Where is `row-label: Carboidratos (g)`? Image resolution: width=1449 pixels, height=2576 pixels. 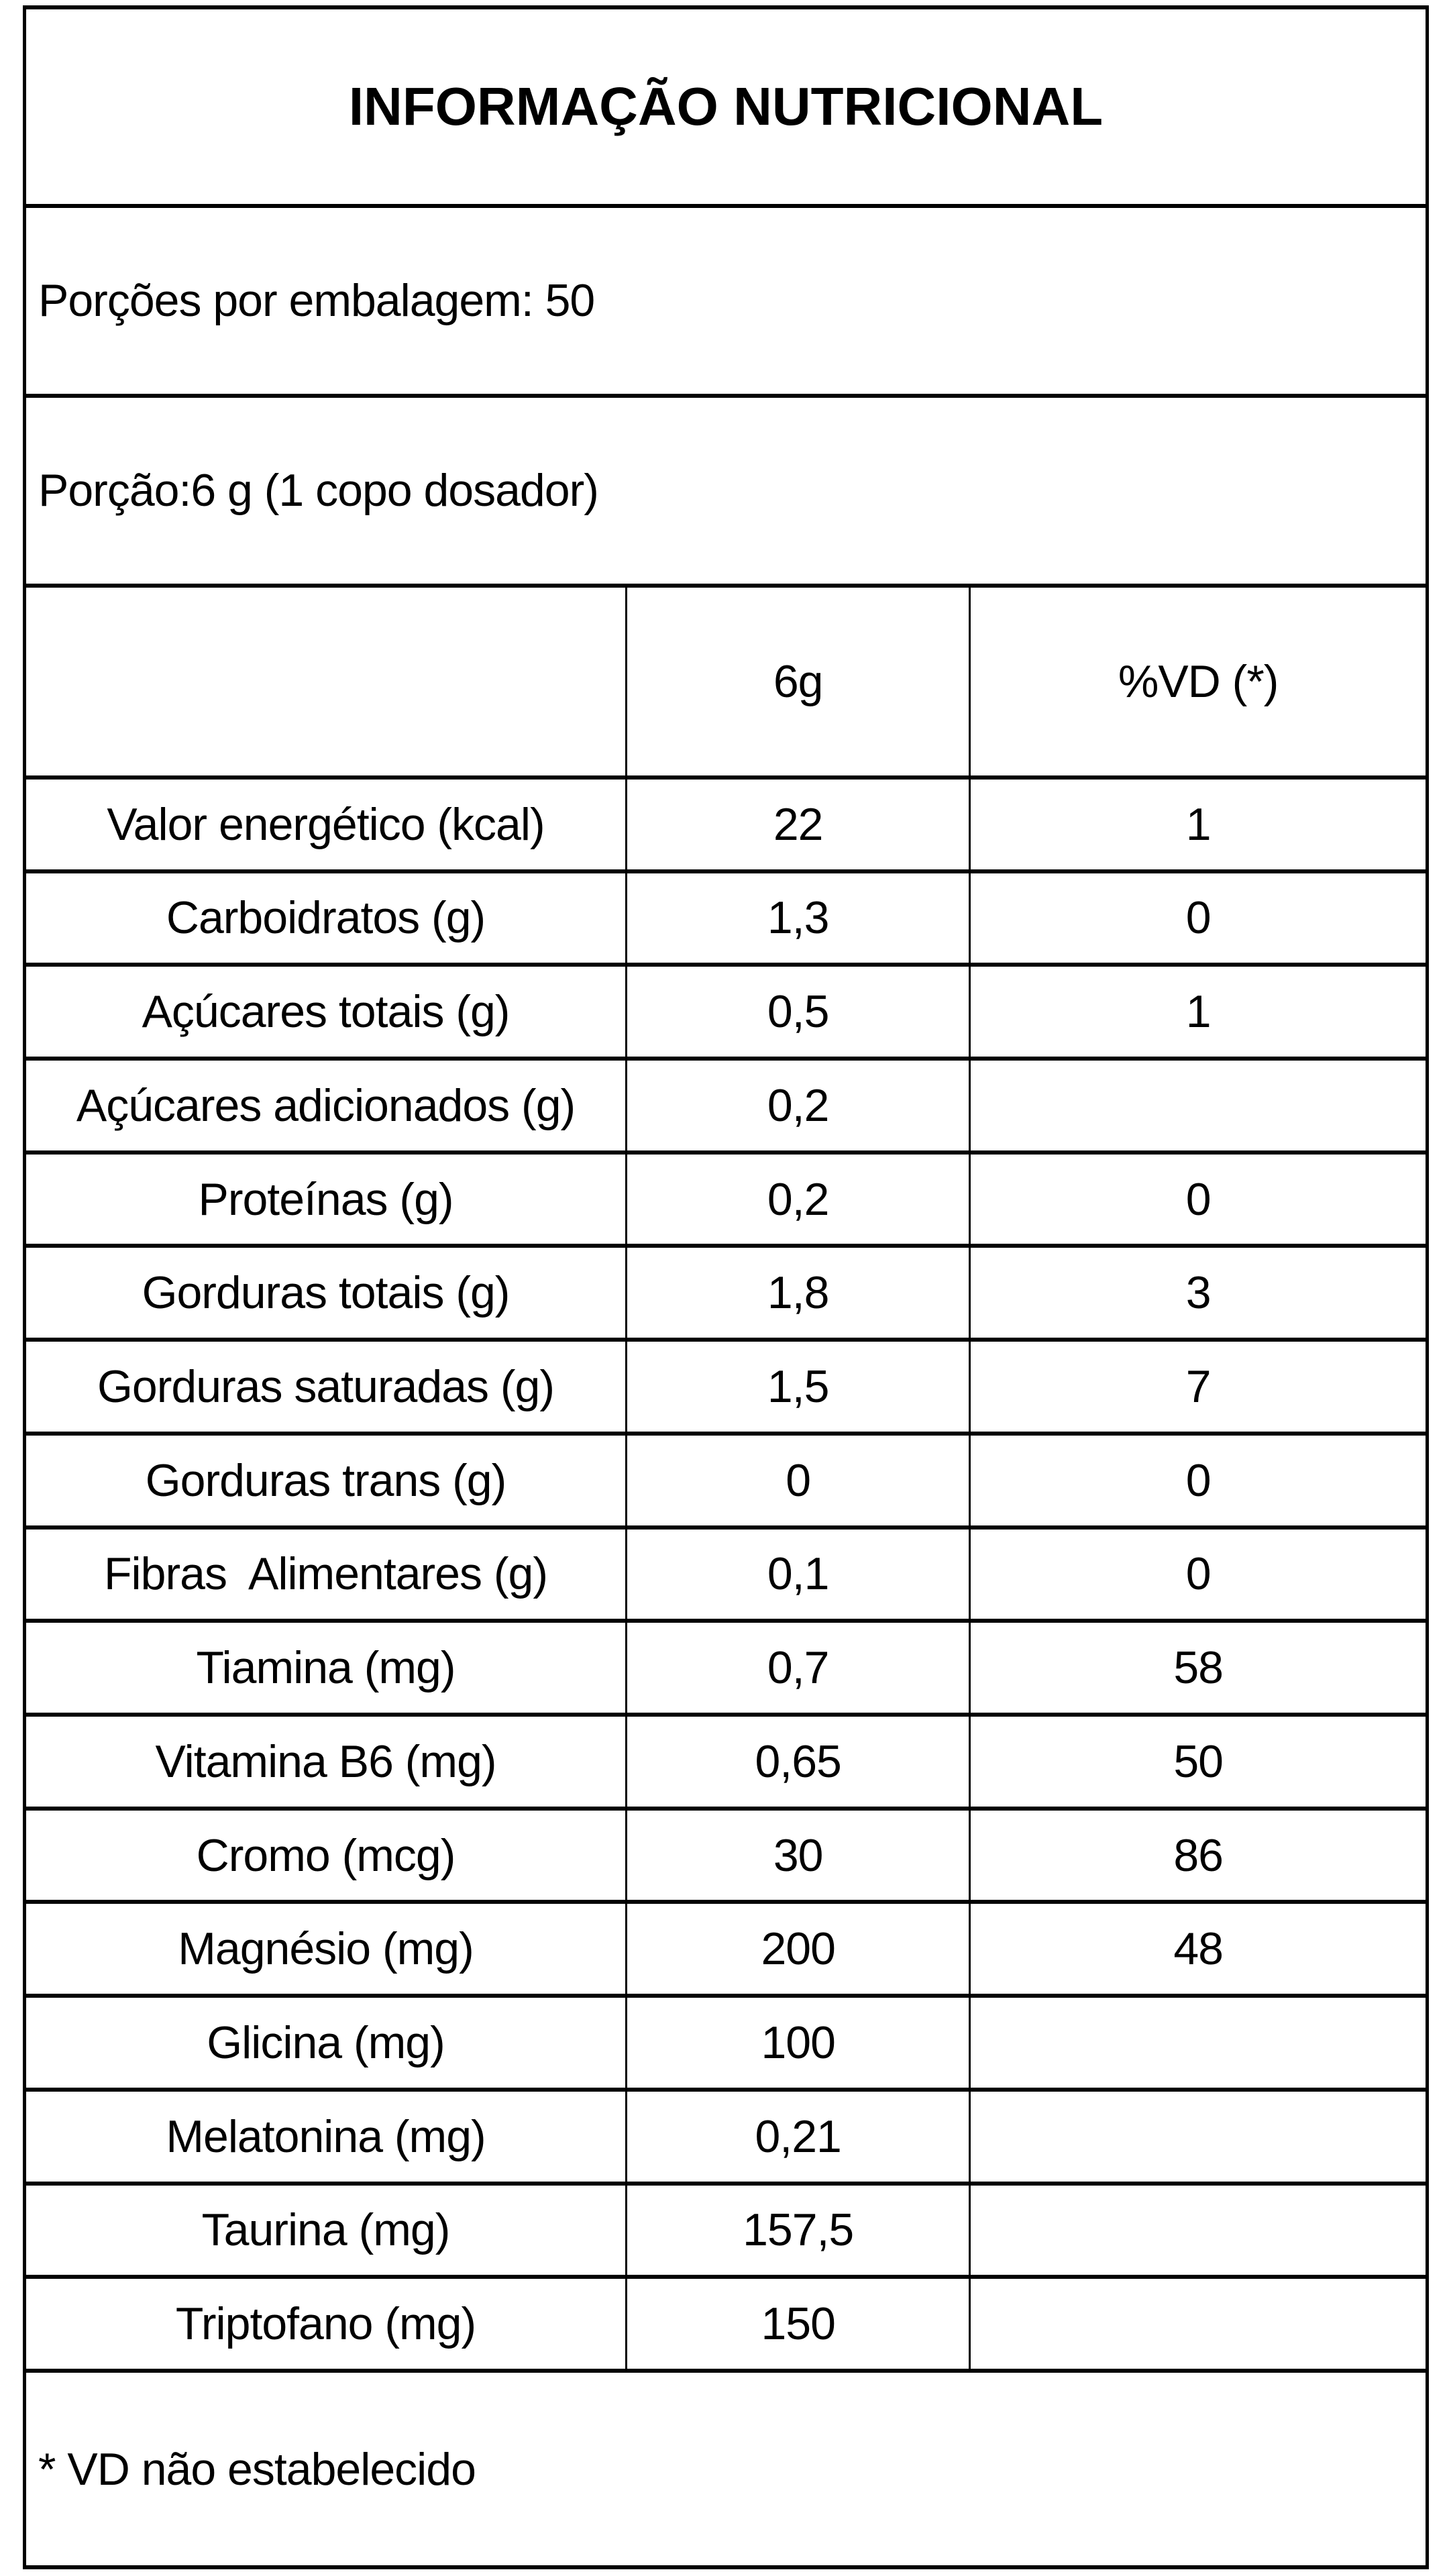 row-label: Carboidratos (g) is located at coordinates (325, 918).